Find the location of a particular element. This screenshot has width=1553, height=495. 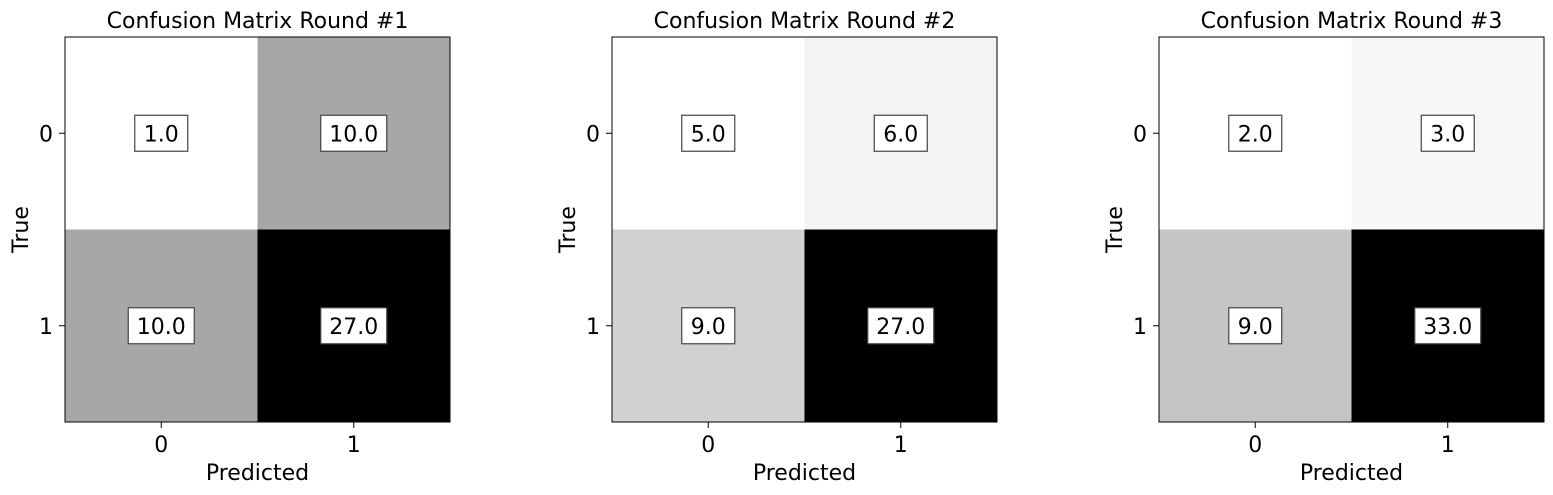

cell-value-label: 33.0 is located at coordinates (1447, 327).